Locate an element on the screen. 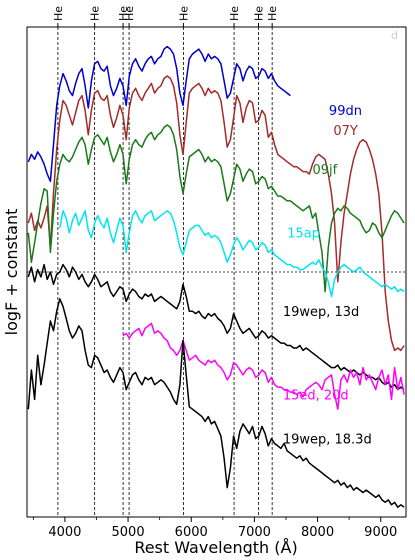  x-axis-title: Rest Wavelength (Å) is located at coordinates (215, 547).